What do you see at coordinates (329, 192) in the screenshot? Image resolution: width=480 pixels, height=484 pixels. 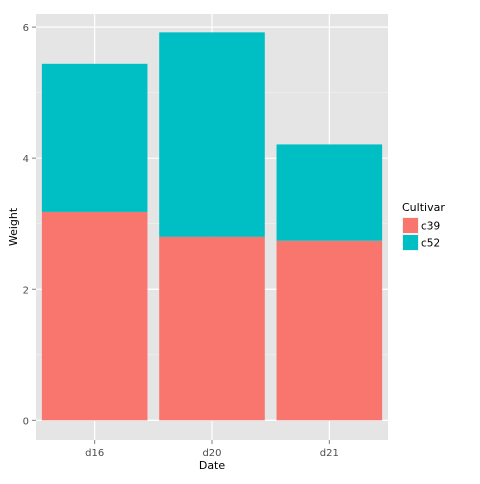 I see `bar-d21-c52` at bounding box center [329, 192].